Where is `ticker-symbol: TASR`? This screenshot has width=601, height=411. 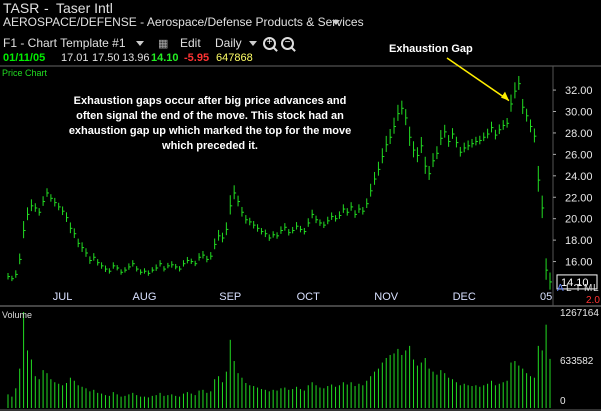 ticker-symbol: TASR is located at coordinates (21, 8).